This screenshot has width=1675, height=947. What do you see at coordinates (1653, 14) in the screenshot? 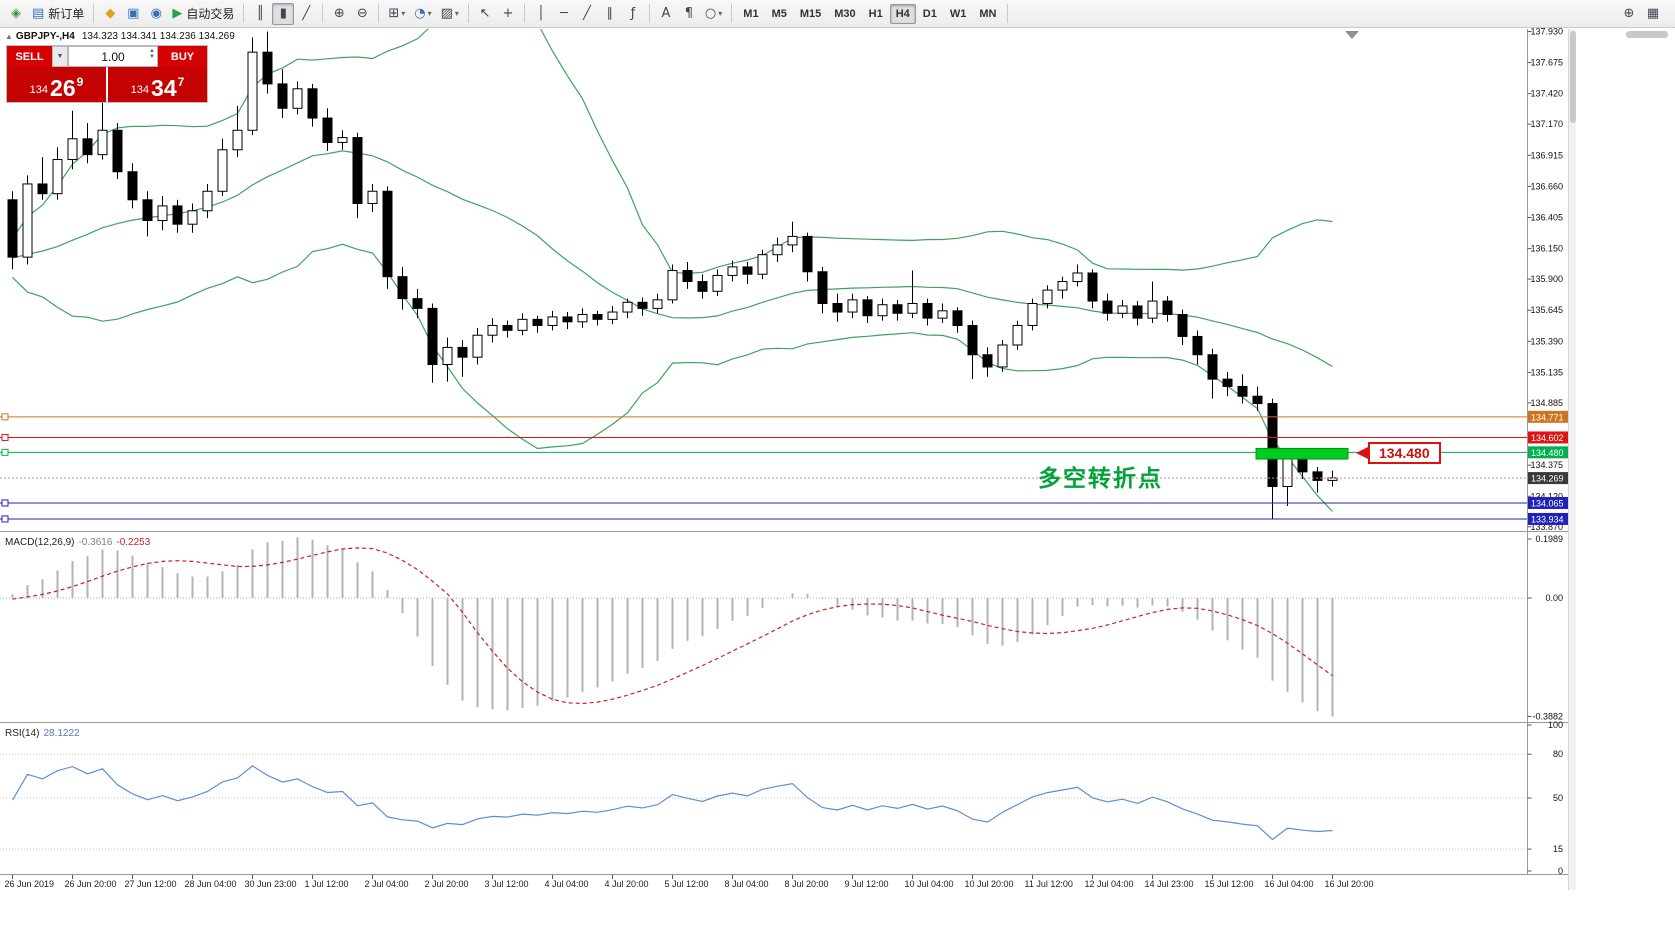
I see `new-window-icon: ▦` at bounding box center [1653, 14].